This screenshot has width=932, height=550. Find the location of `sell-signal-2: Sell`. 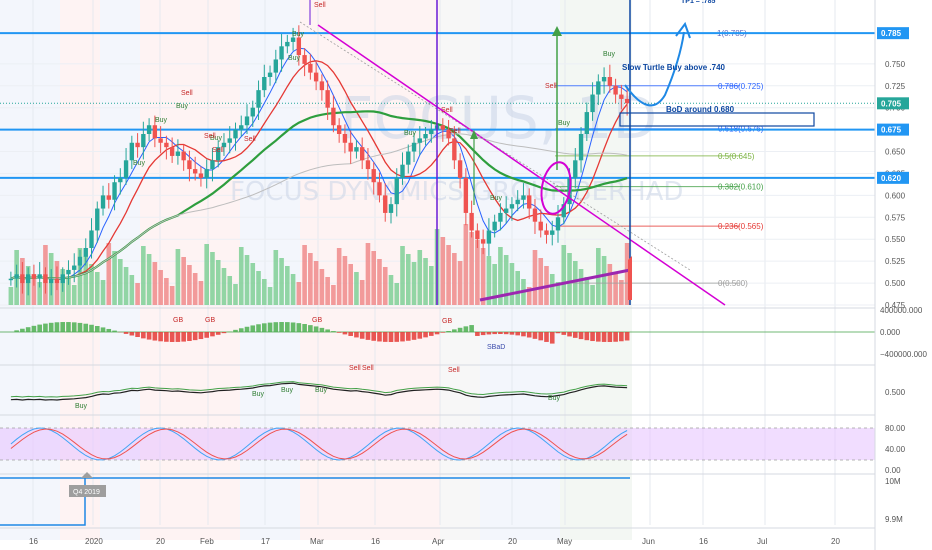

sell-signal-2: Sell is located at coordinates (218, 150).